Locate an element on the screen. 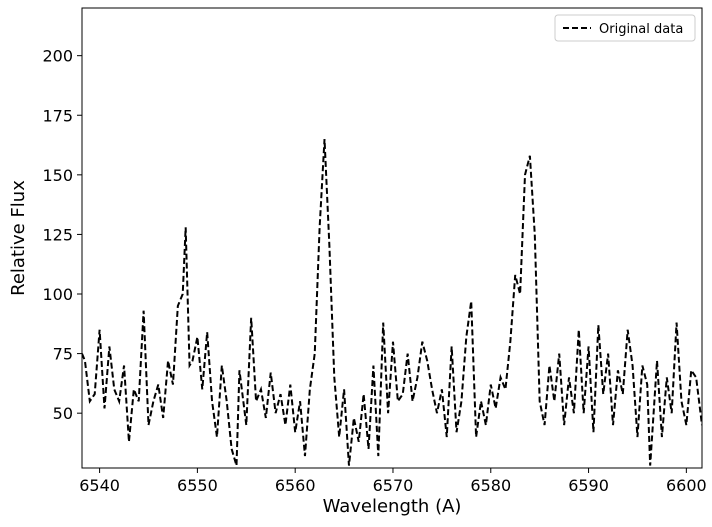 This screenshot has width=712, height=527. x-tick-label: 6580 is located at coordinates (490, 485).